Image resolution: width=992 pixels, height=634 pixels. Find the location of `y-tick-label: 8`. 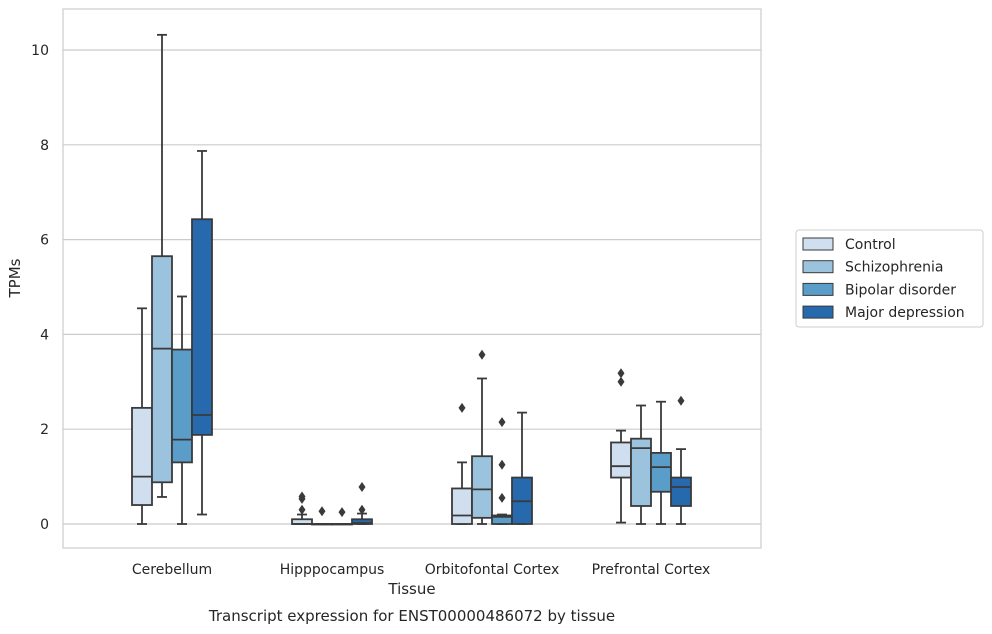

y-tick-label: 8 is located at coordinates (44, 146).